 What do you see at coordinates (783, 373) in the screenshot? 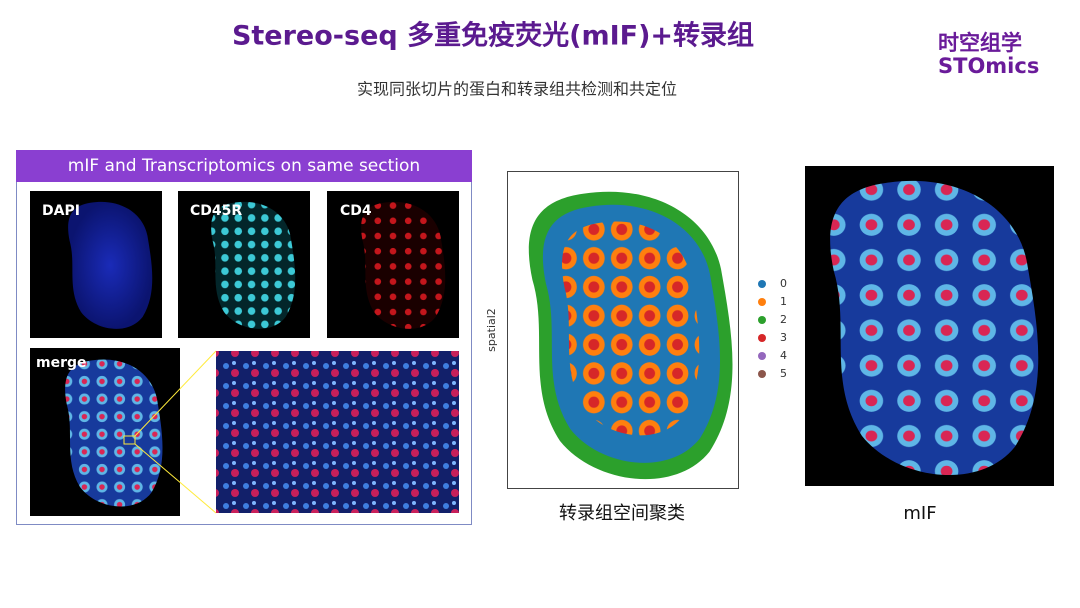
I see `legend-label: 5` at bounding box center [783, 373].